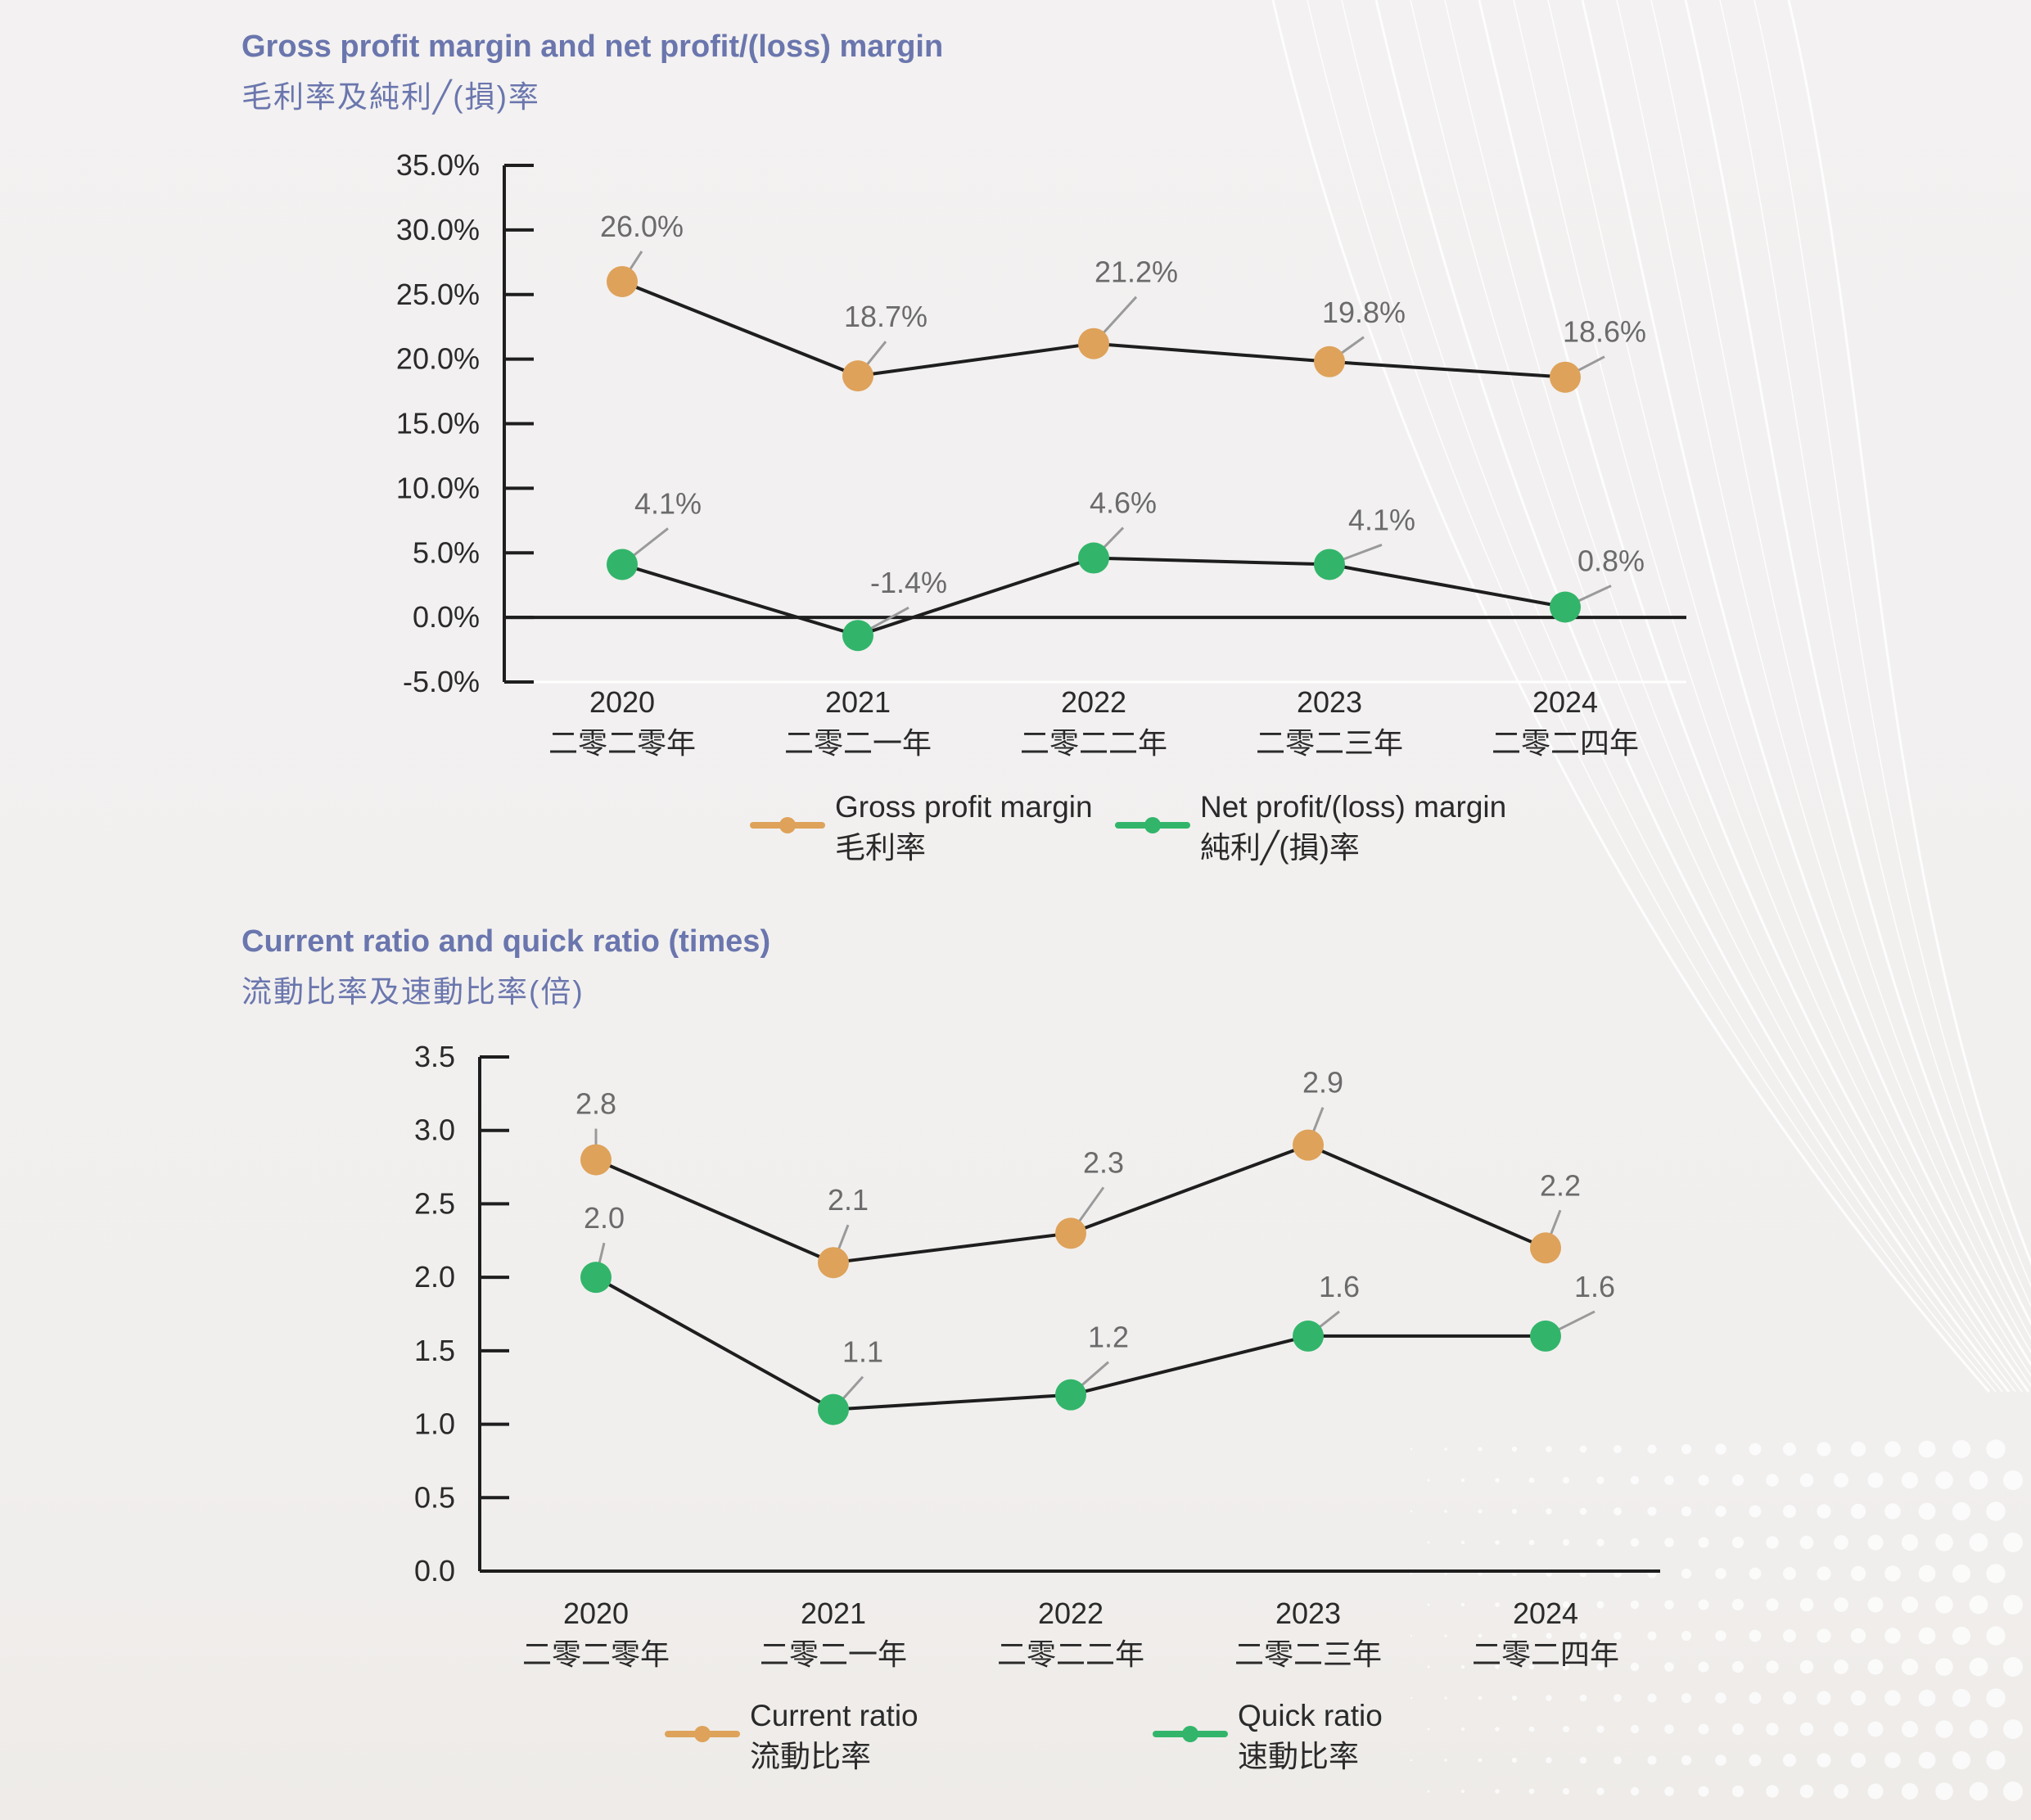 Image resolution: width=2031 pixels, height=1820 pixels. Describe the element at coordinates (596, 1613) in the screenshot. I see `c2-x-label: 2020` at that location.